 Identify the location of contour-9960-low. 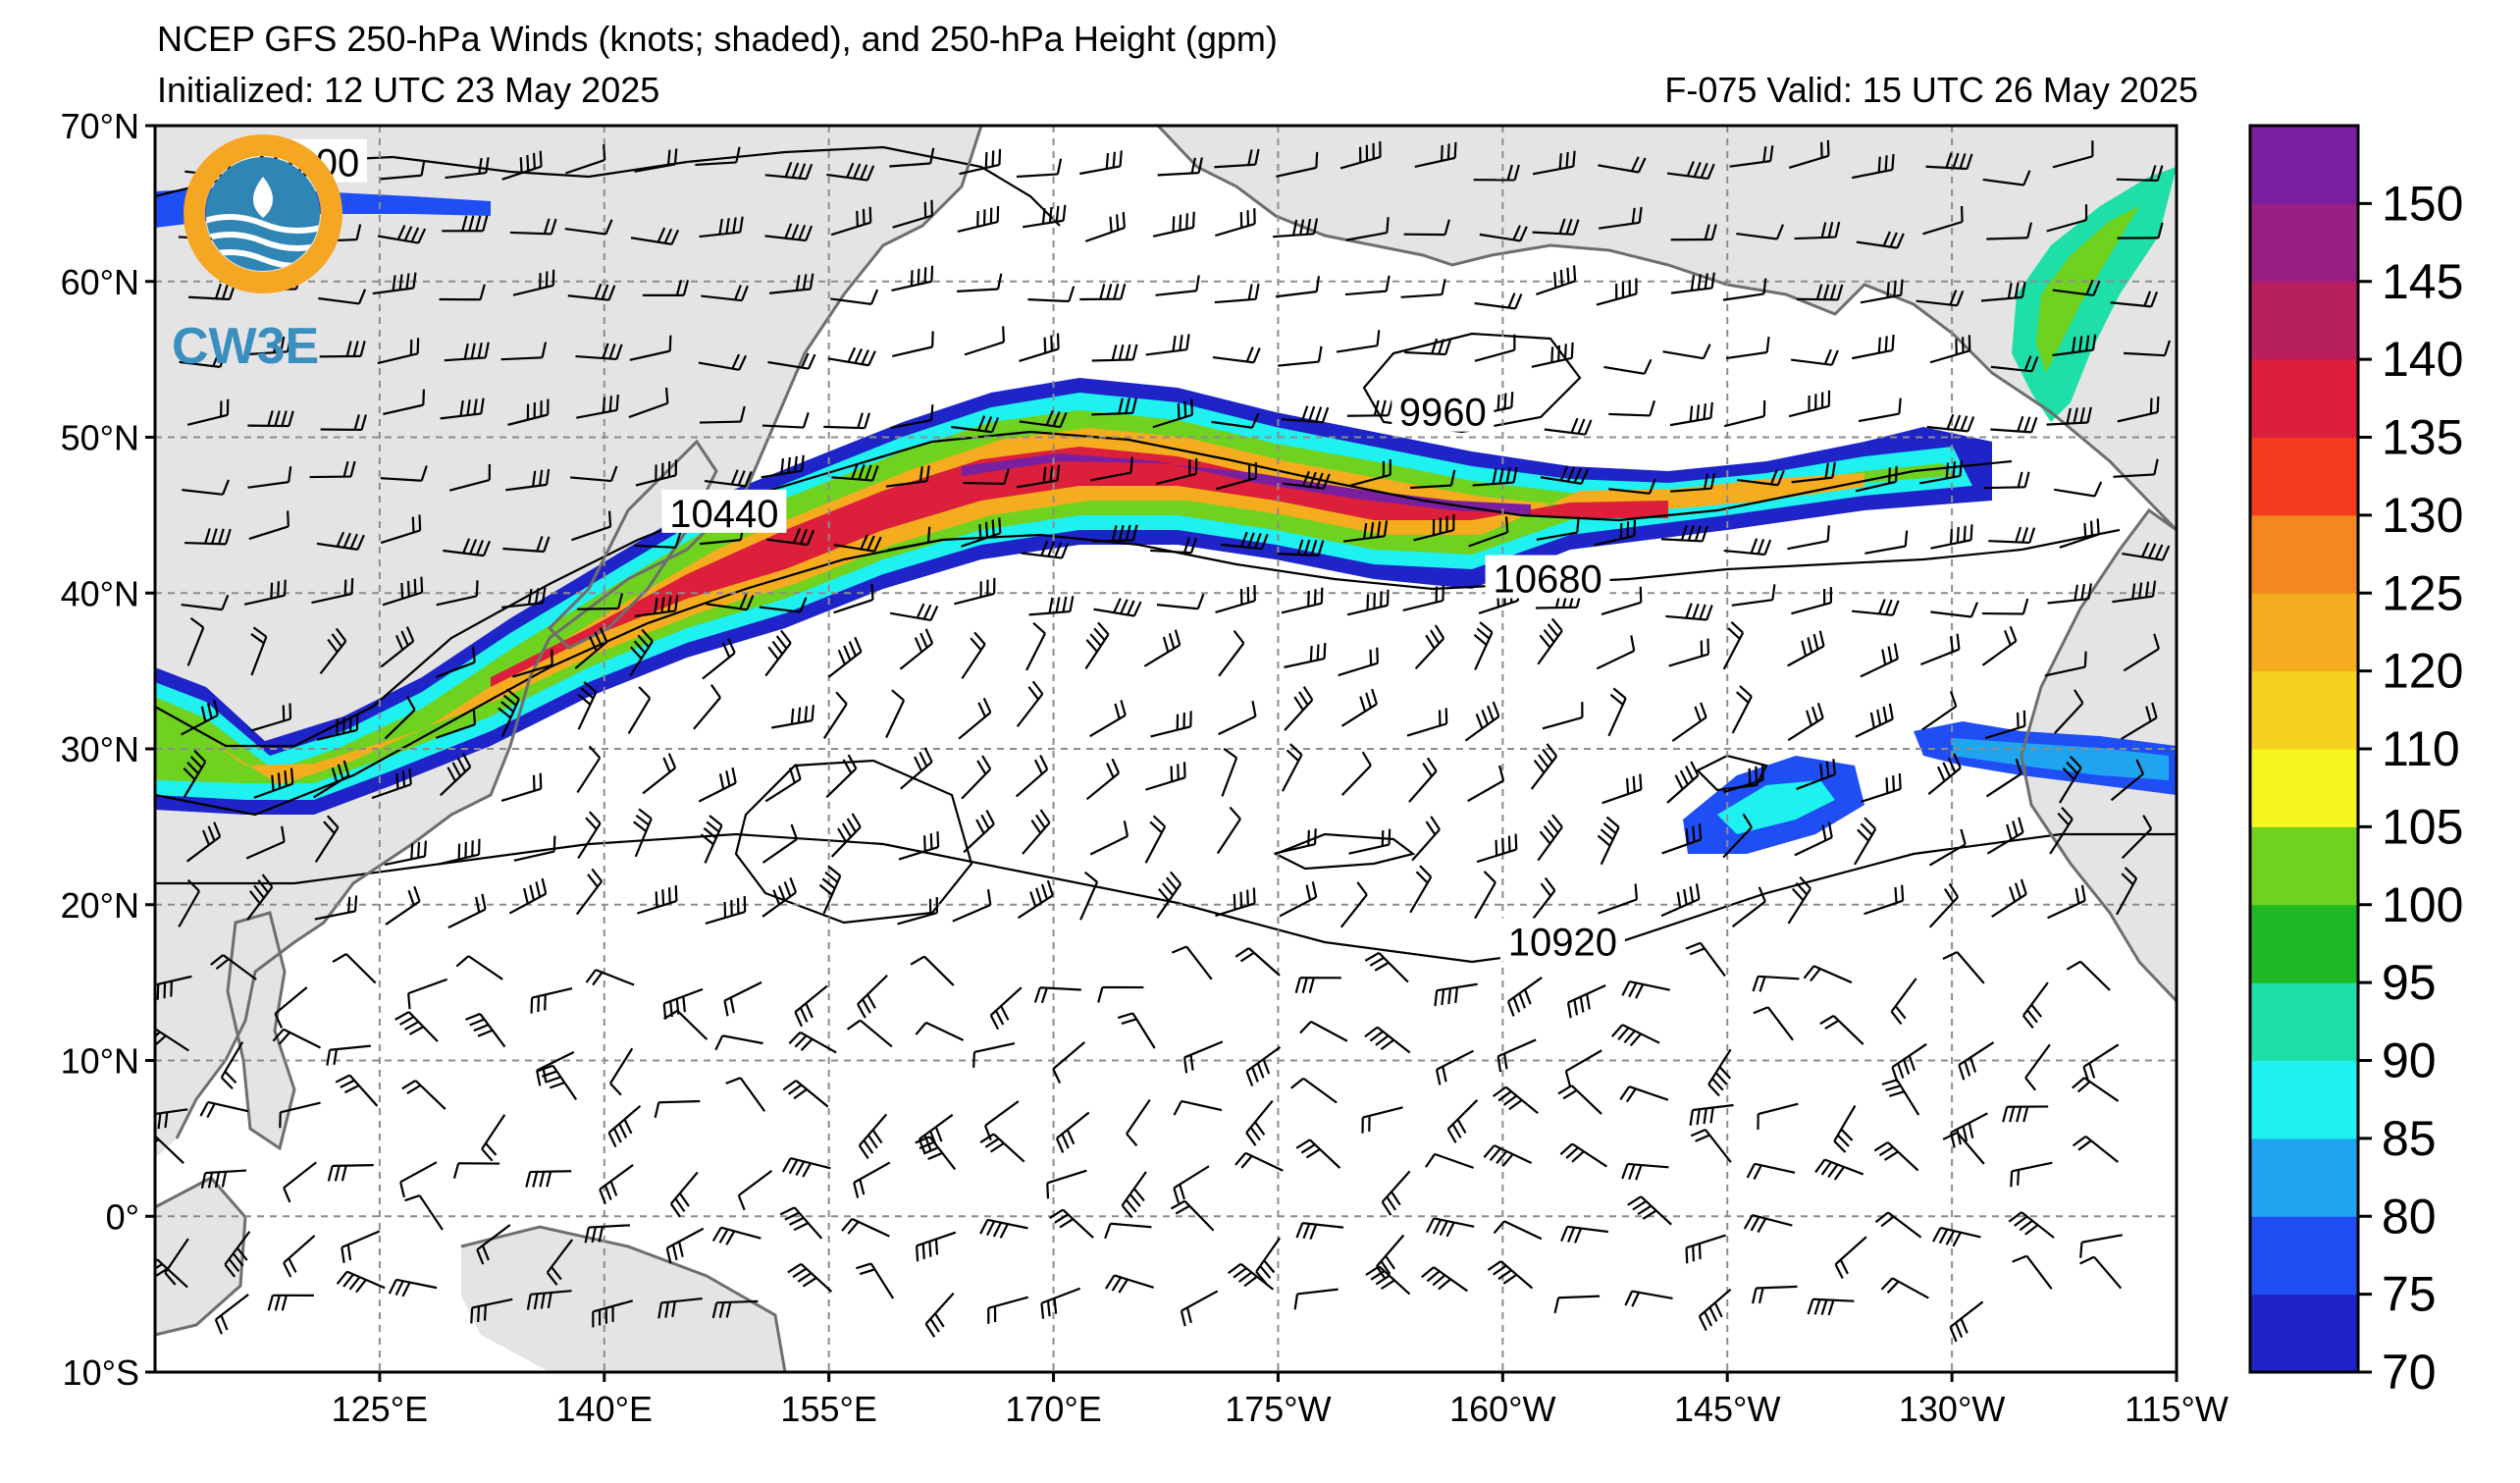
(1472, 383).